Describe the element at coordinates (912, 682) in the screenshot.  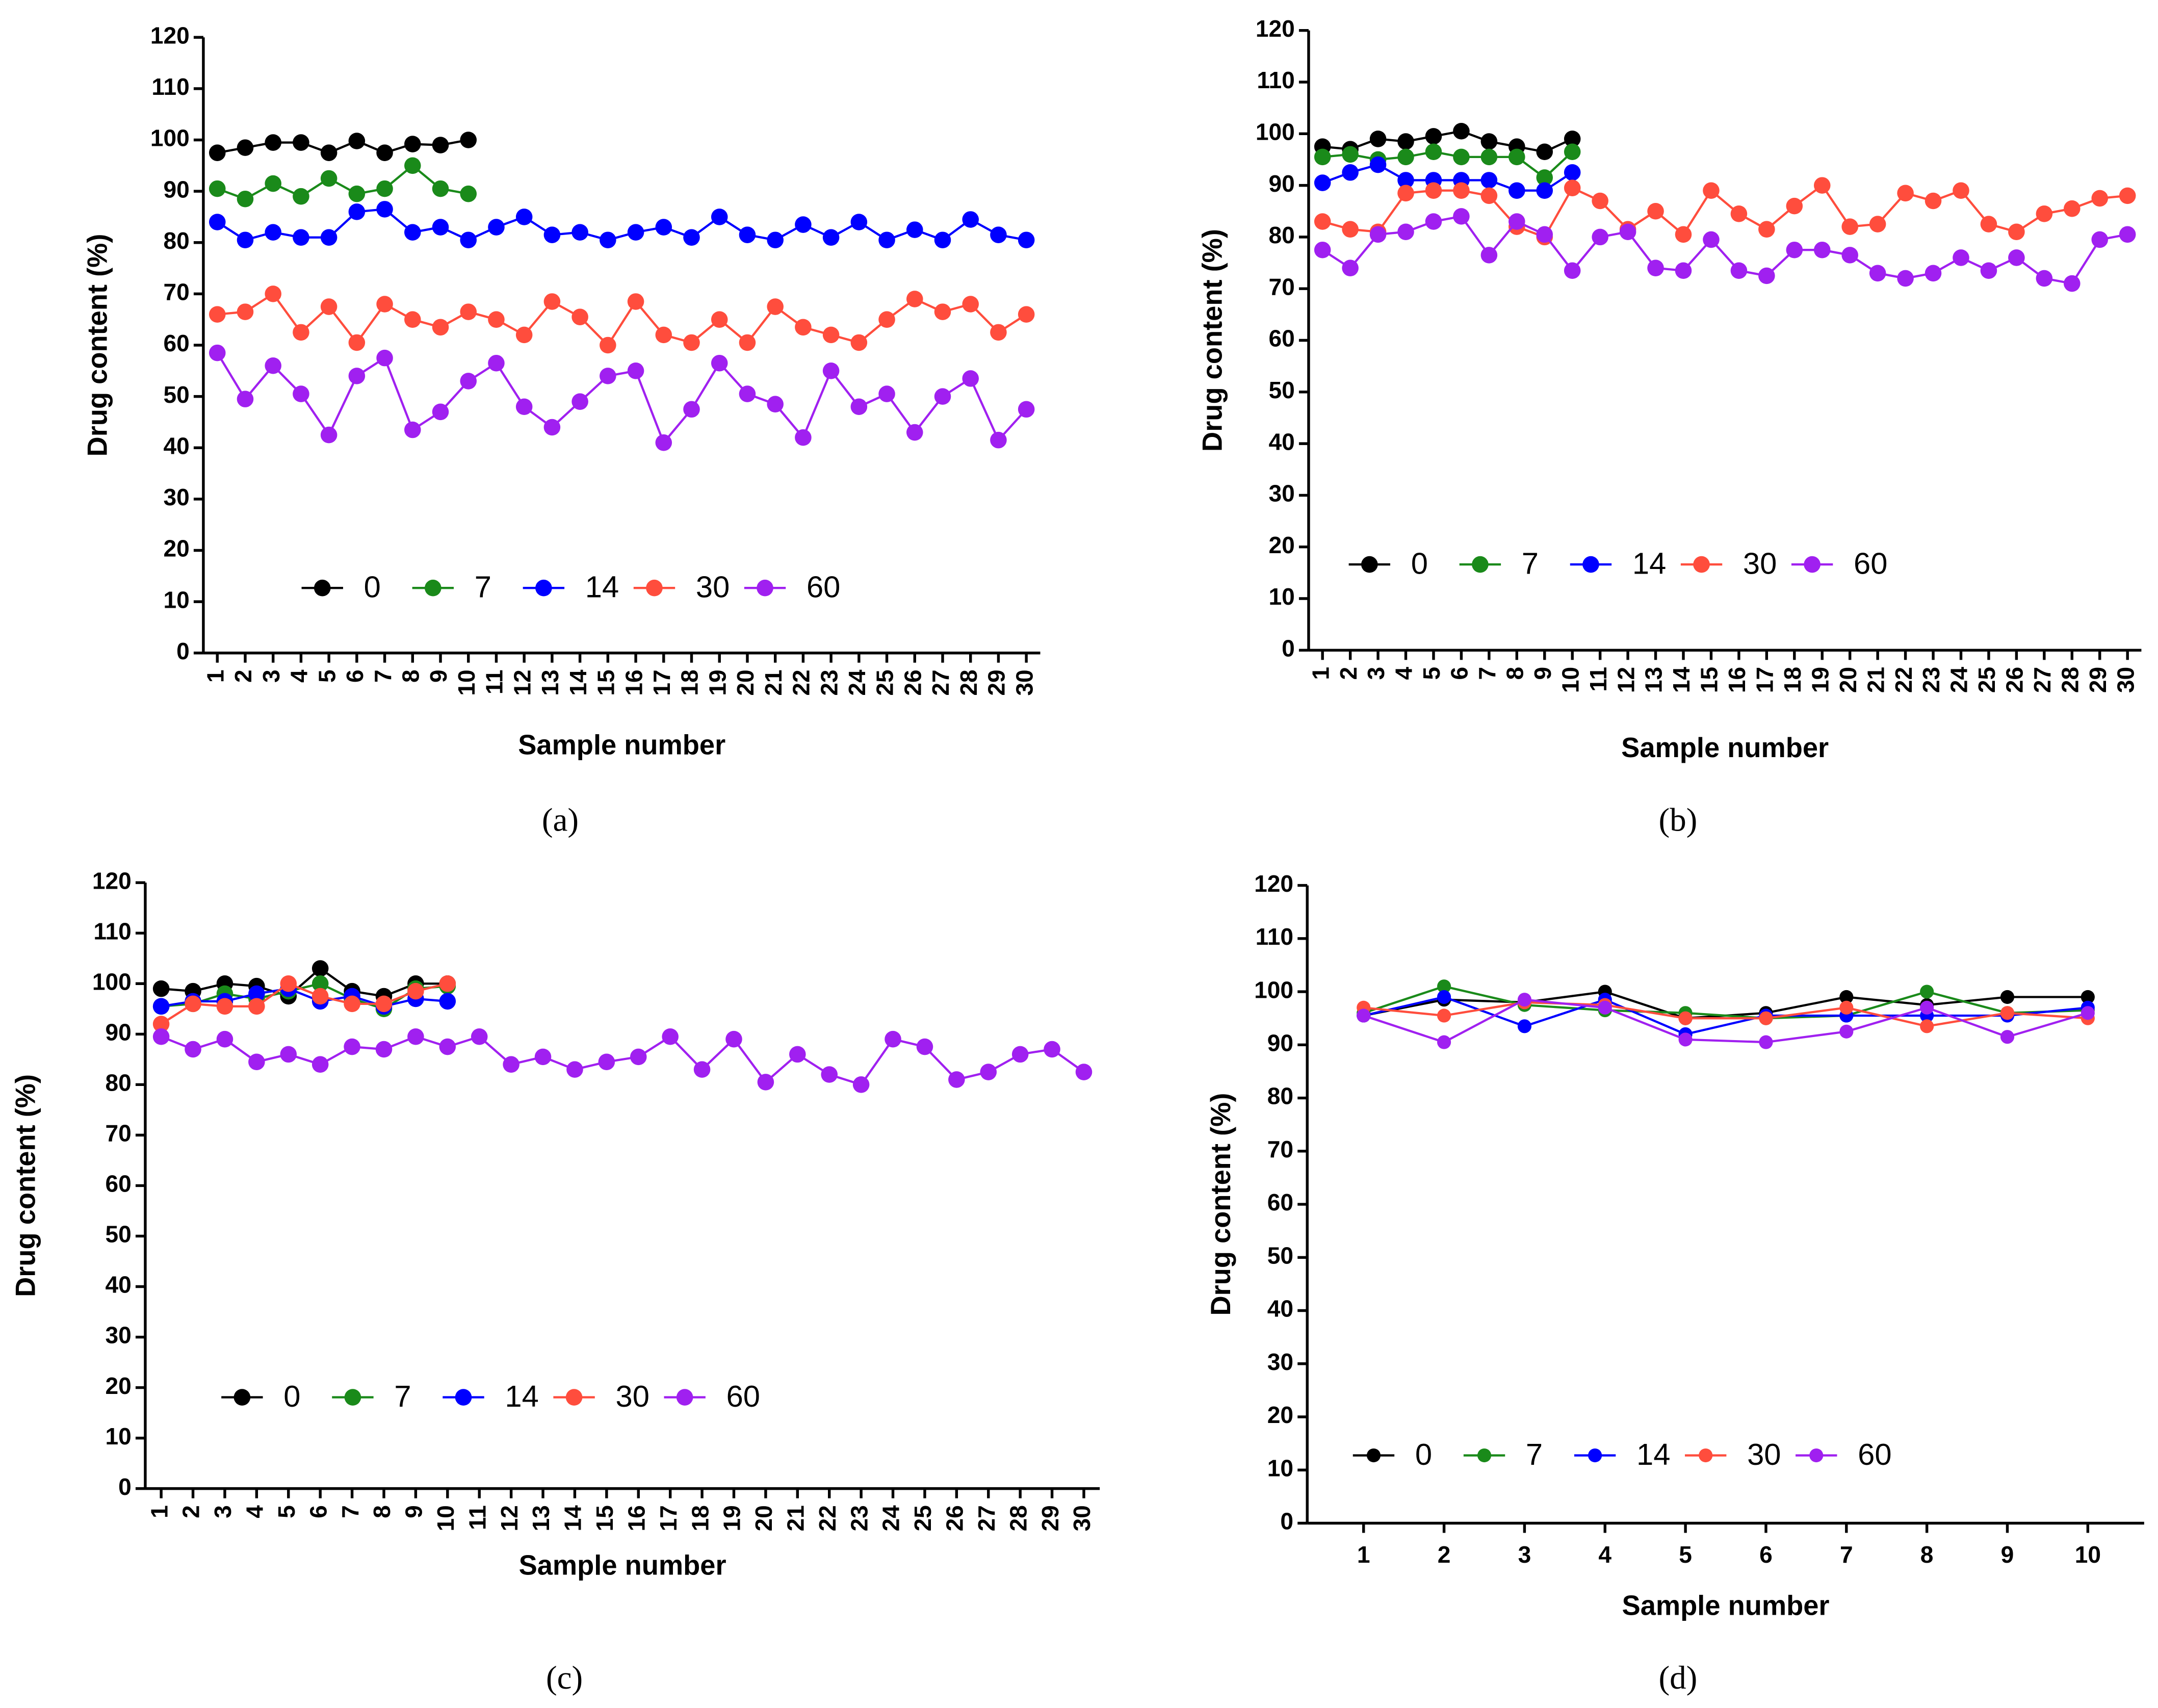
I see `x-tick-label: 26` at that location.